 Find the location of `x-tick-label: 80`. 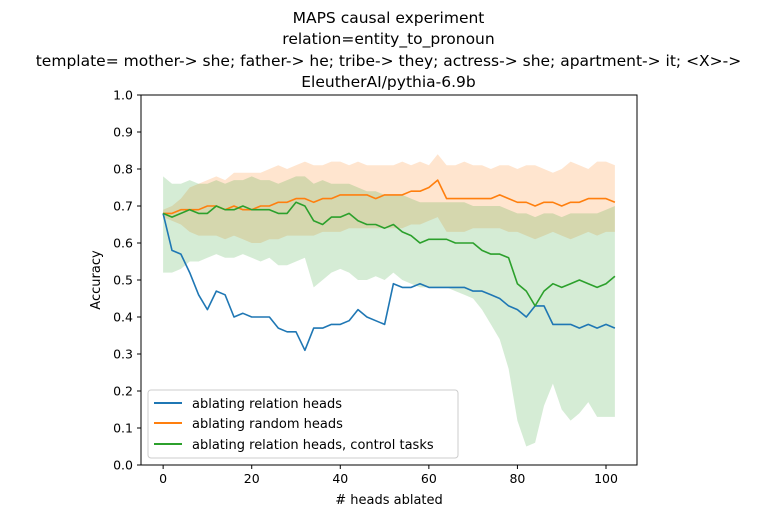

x-tick-label: 80 is located at coordinates (517, 478).